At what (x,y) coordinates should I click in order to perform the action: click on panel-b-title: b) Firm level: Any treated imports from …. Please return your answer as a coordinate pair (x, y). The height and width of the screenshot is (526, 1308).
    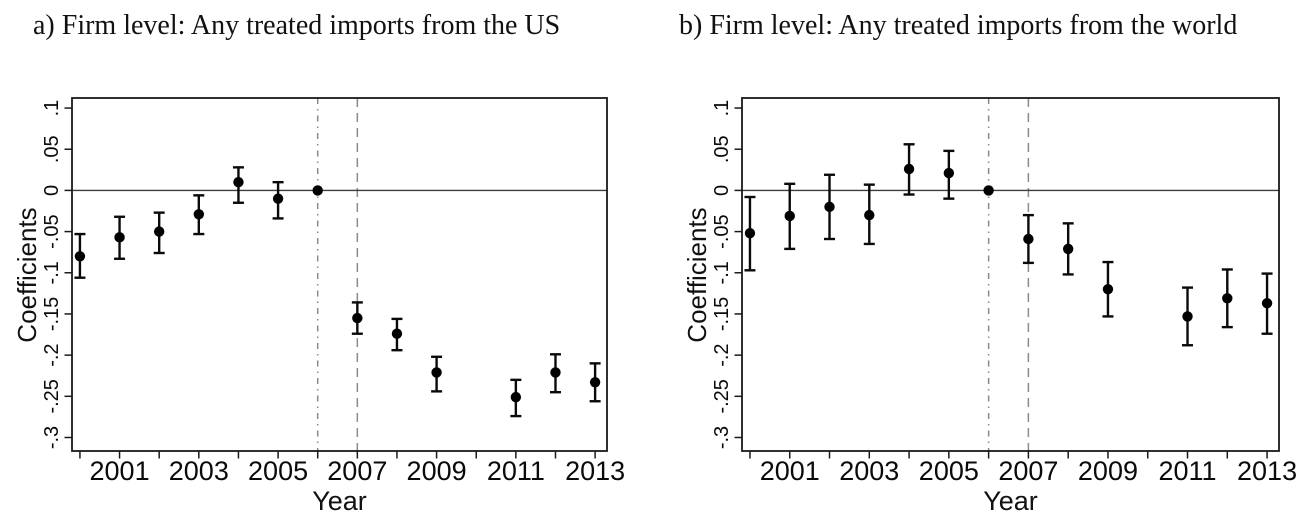
    Looking at the image, I should click on (958, 25).